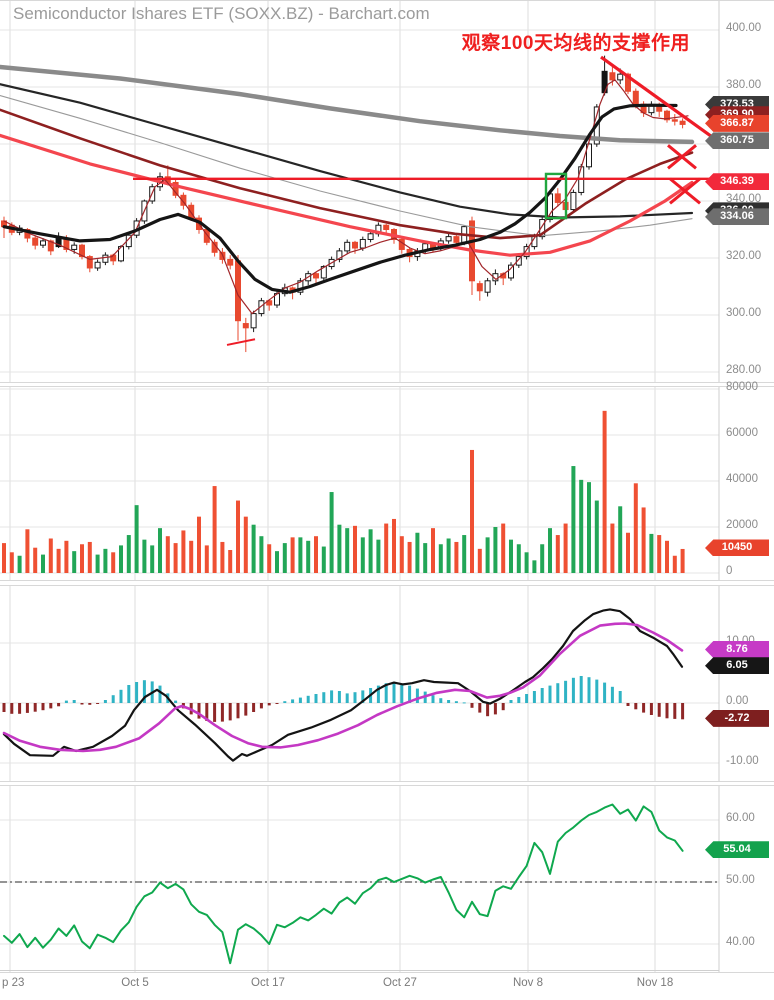 The image size is (774, 1000). What do you see at coordinates (742, 387) in the screenshot?
I see `volume-axis-tick: 80000` at bounding box center [742, 387].